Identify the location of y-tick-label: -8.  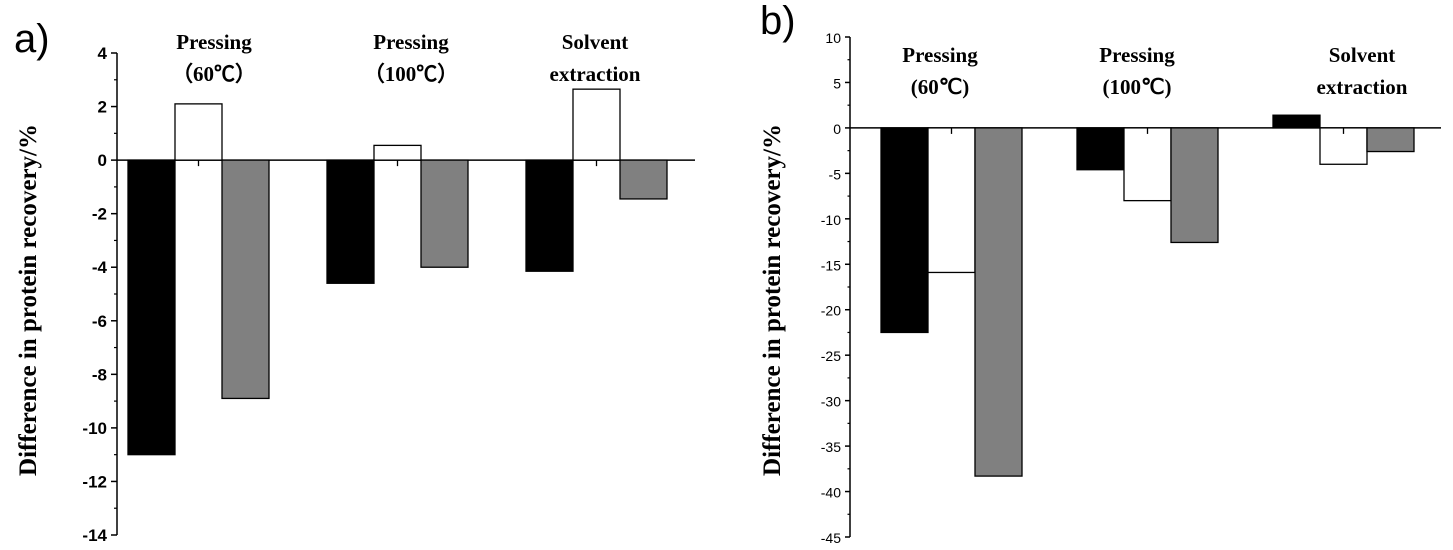
(99, 374).